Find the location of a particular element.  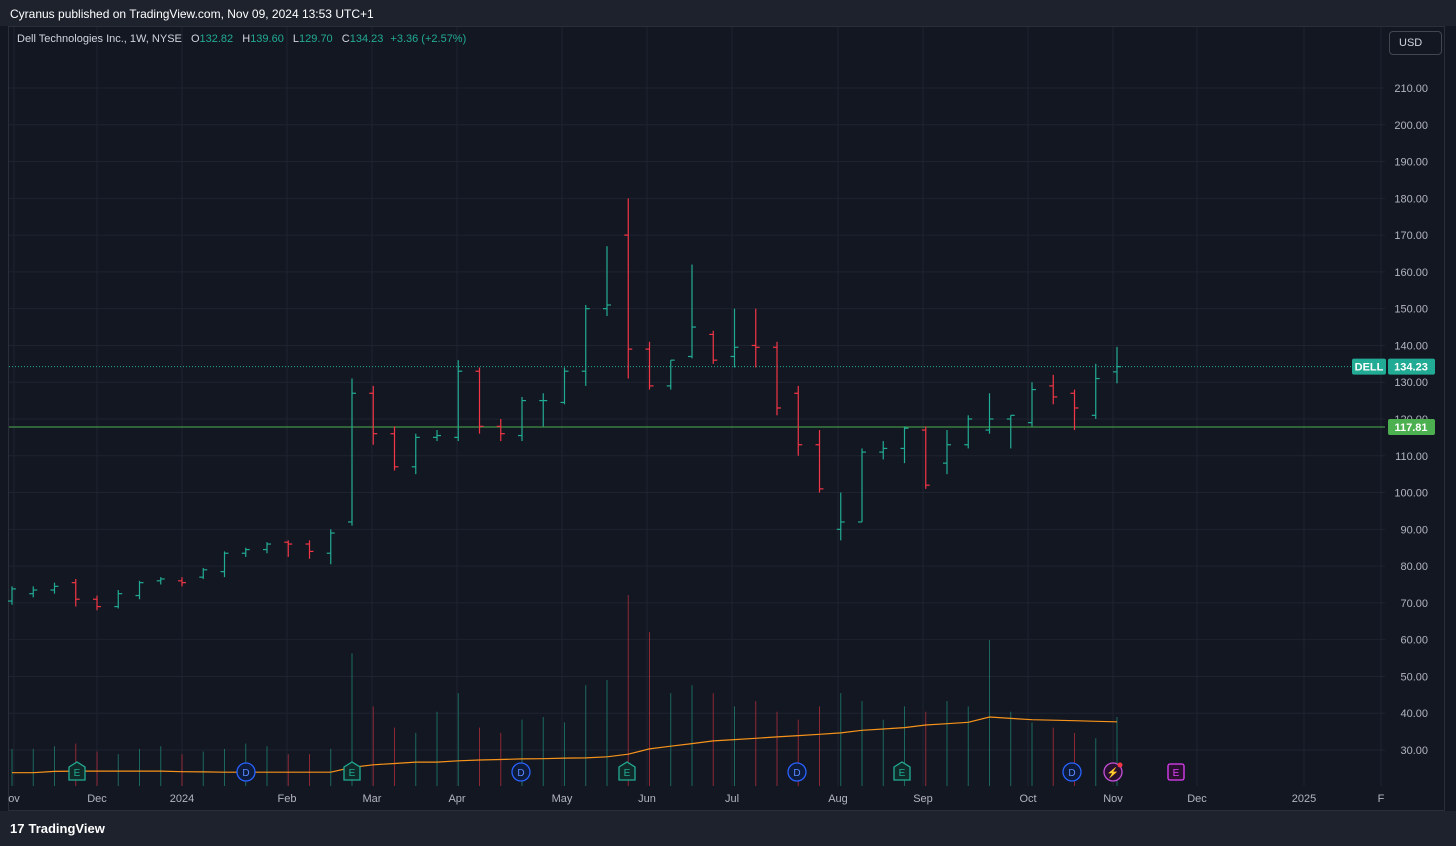

future-earnings-event-icon is located at coordinates (1176, 772).